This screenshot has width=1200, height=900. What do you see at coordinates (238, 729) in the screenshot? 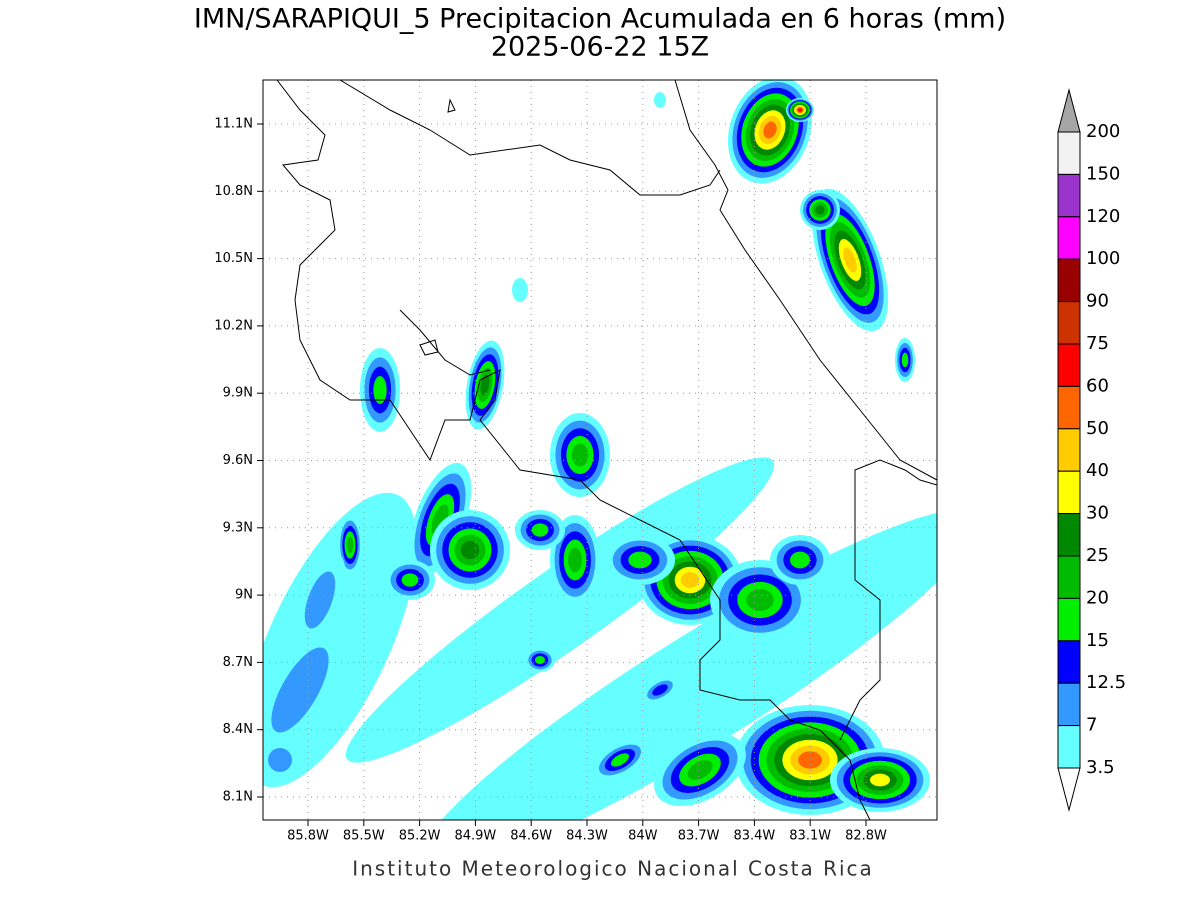
I see `lat-tick-label: 8.4N` at bounding box center [238, 729].